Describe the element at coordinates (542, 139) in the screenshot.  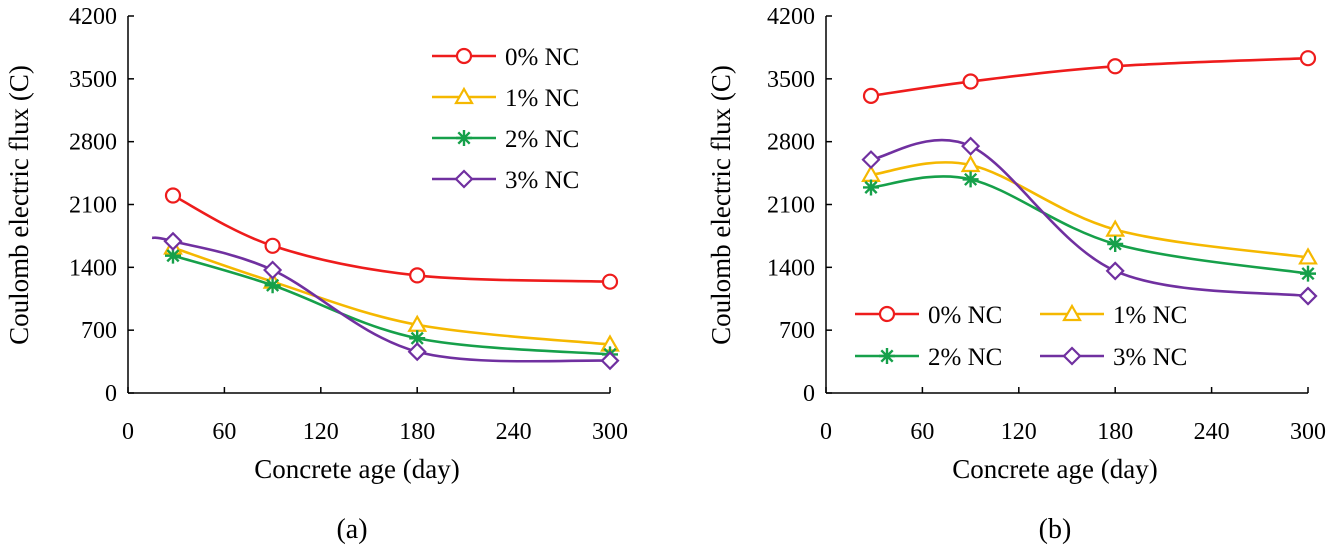
I see `legend-label: 2% NC` at that location.